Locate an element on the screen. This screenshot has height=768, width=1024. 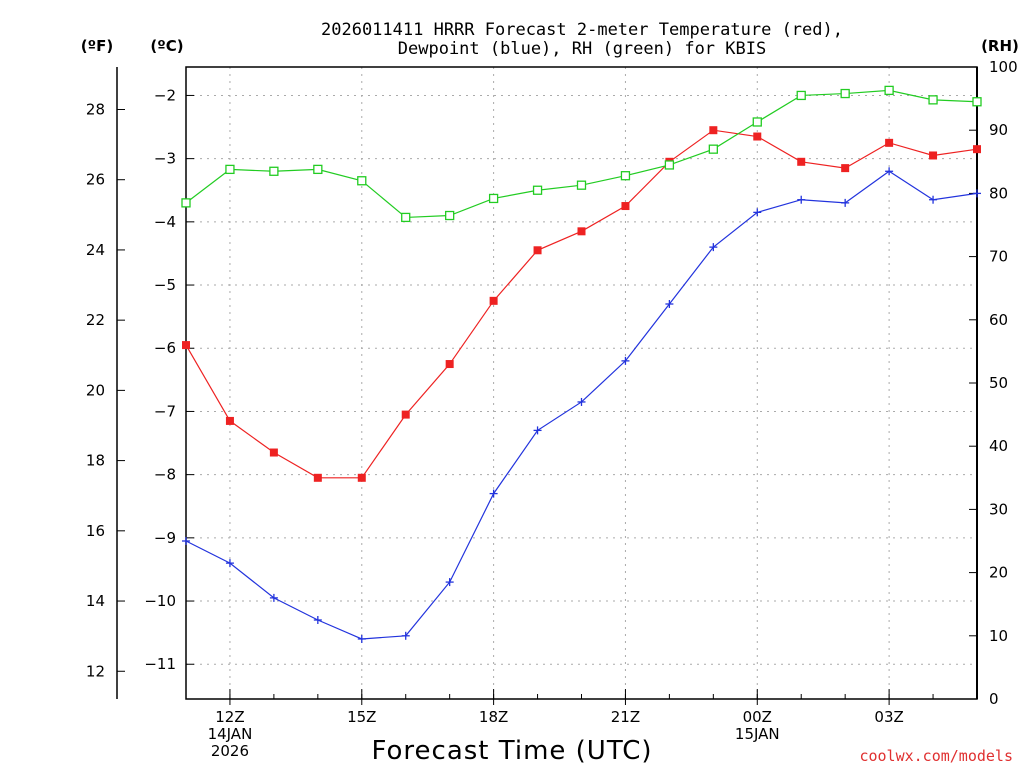
x-tick-label: 14JAN is located at coordinates (230, 734).